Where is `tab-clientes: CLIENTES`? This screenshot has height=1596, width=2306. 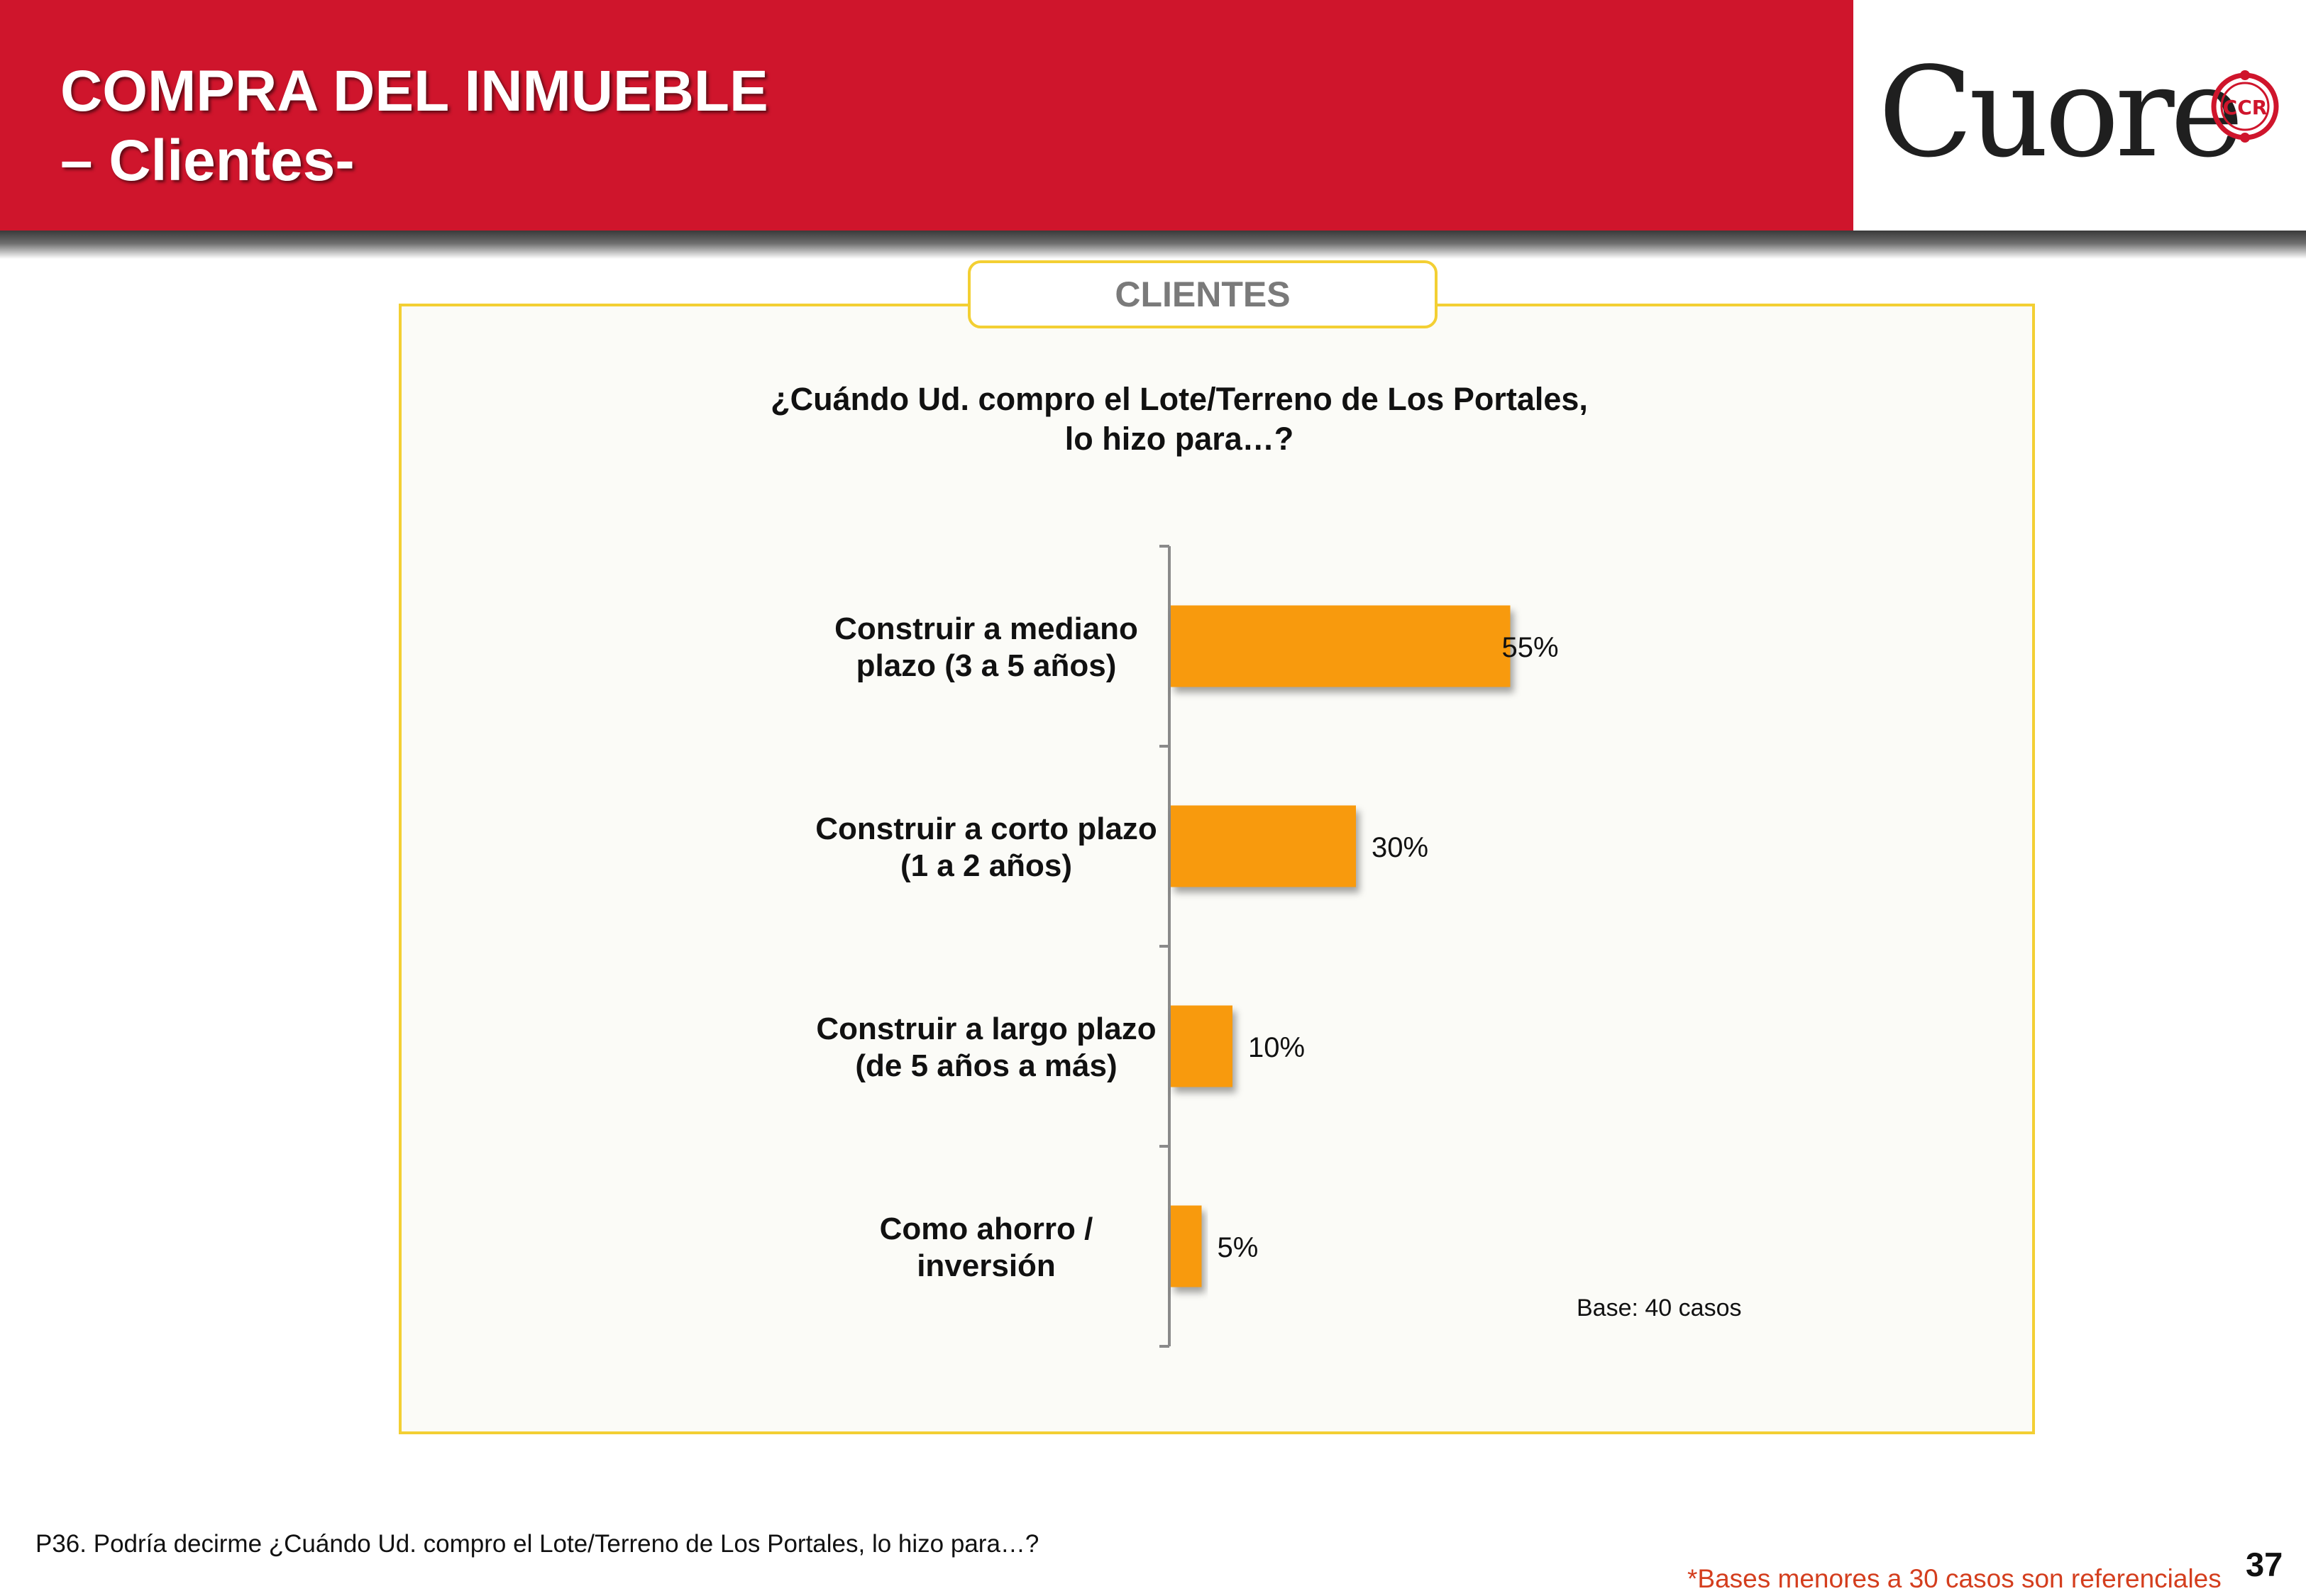
tab-clientes: CLIENTES is located at coordinates (1203, 294).